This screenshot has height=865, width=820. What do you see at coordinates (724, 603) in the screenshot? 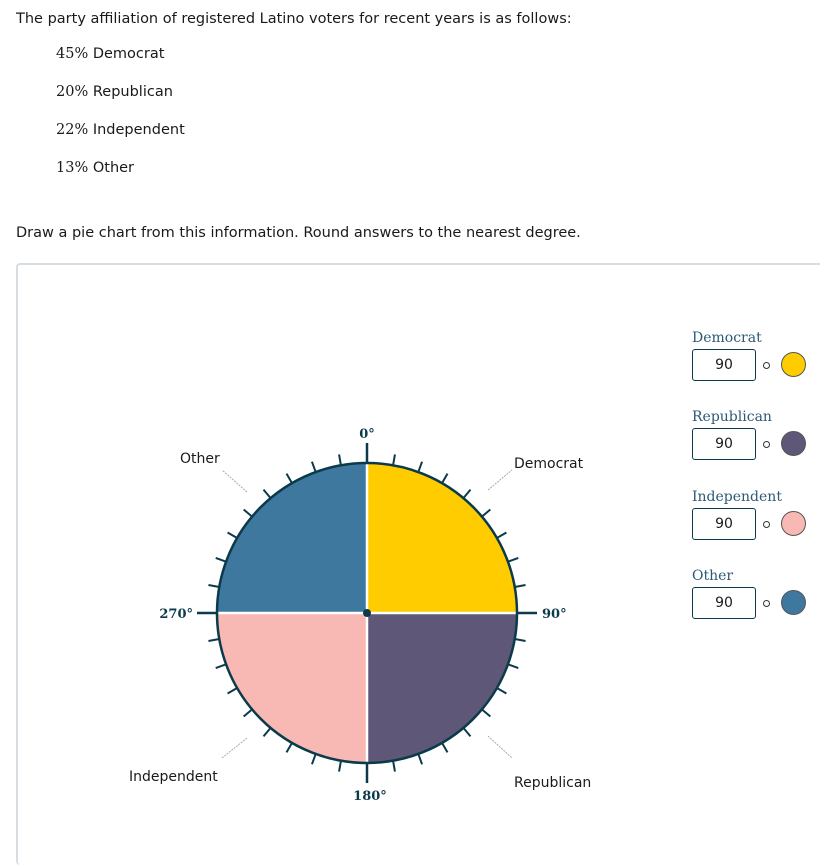
I see `other-degrees-input` at bounding box center [724, 603].